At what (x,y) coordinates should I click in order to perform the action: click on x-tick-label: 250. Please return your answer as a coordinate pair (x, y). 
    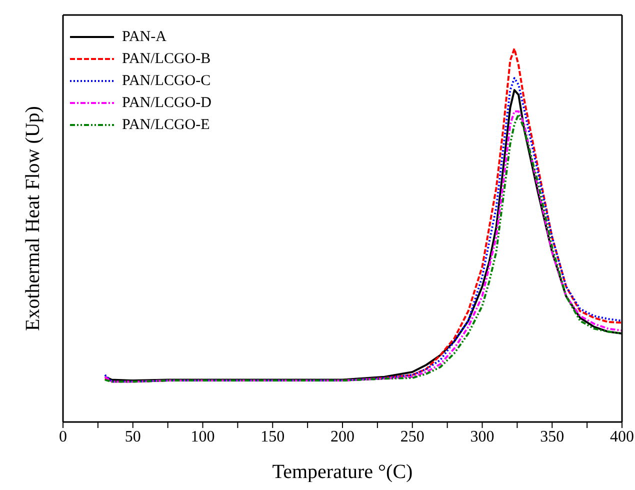
    Looking at the image, I should click on (412, 437).